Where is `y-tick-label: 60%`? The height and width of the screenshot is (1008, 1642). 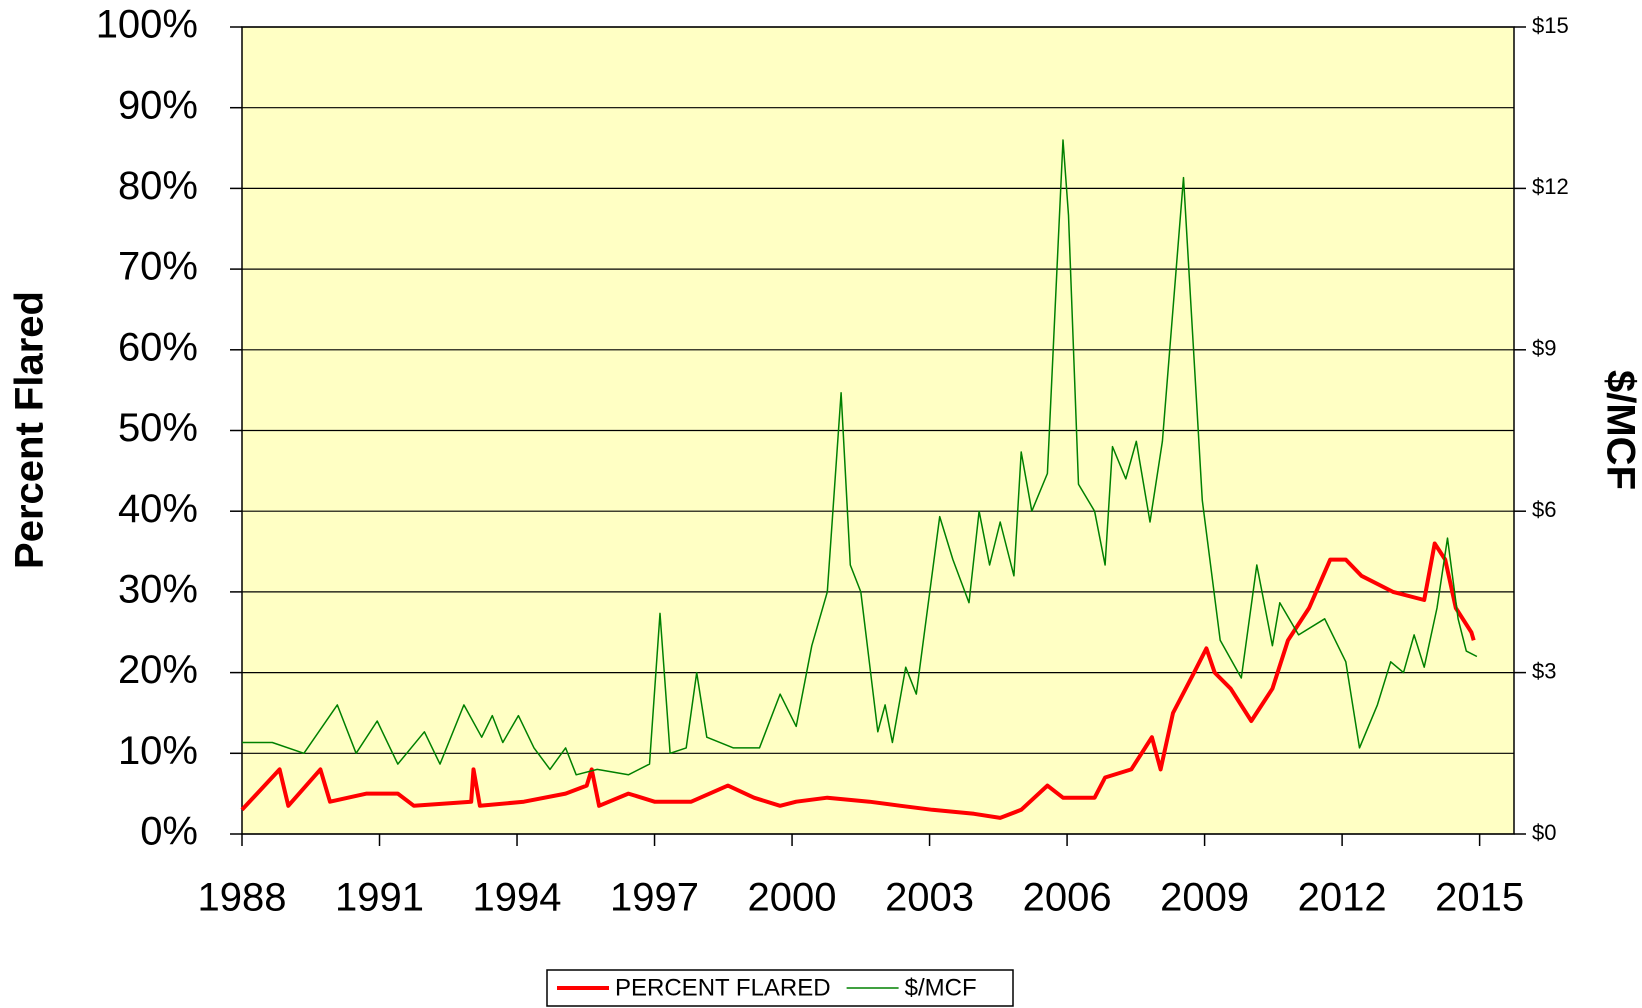 y-tick-label: 60% is located at coordinates (158, 347).